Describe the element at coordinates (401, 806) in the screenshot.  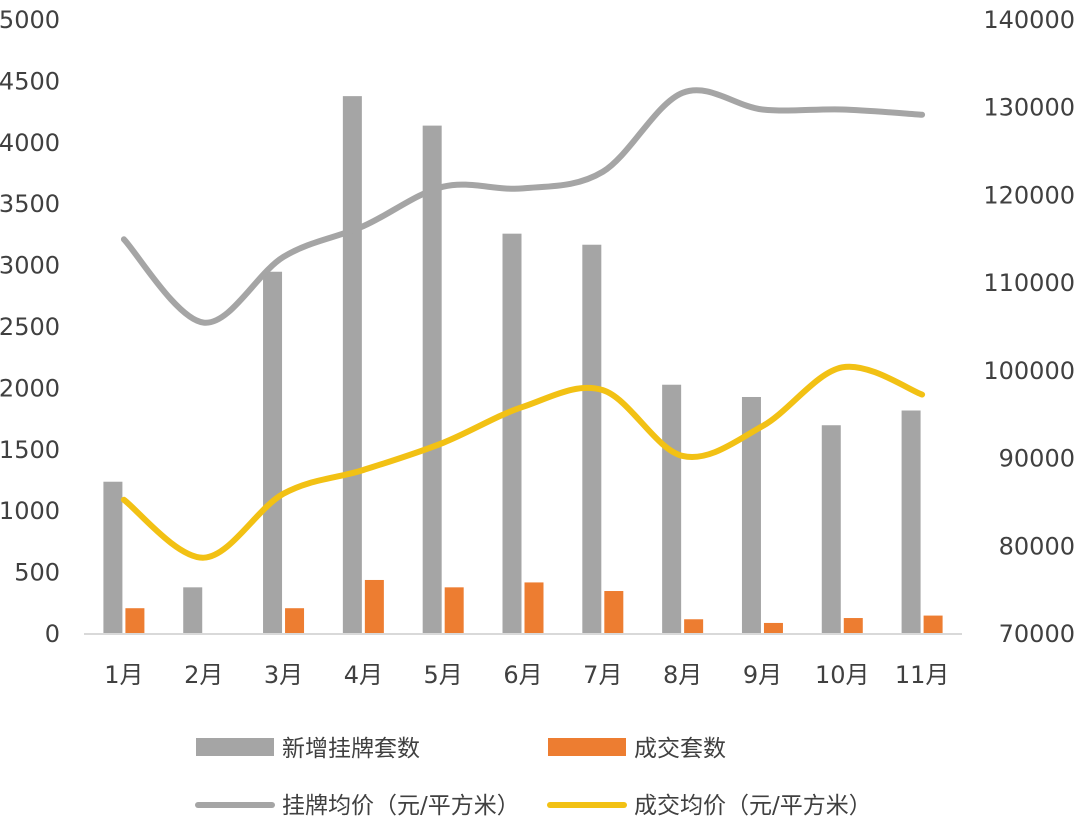
I see `legend-label: 挂牌均价（元/平方米）` at that location.